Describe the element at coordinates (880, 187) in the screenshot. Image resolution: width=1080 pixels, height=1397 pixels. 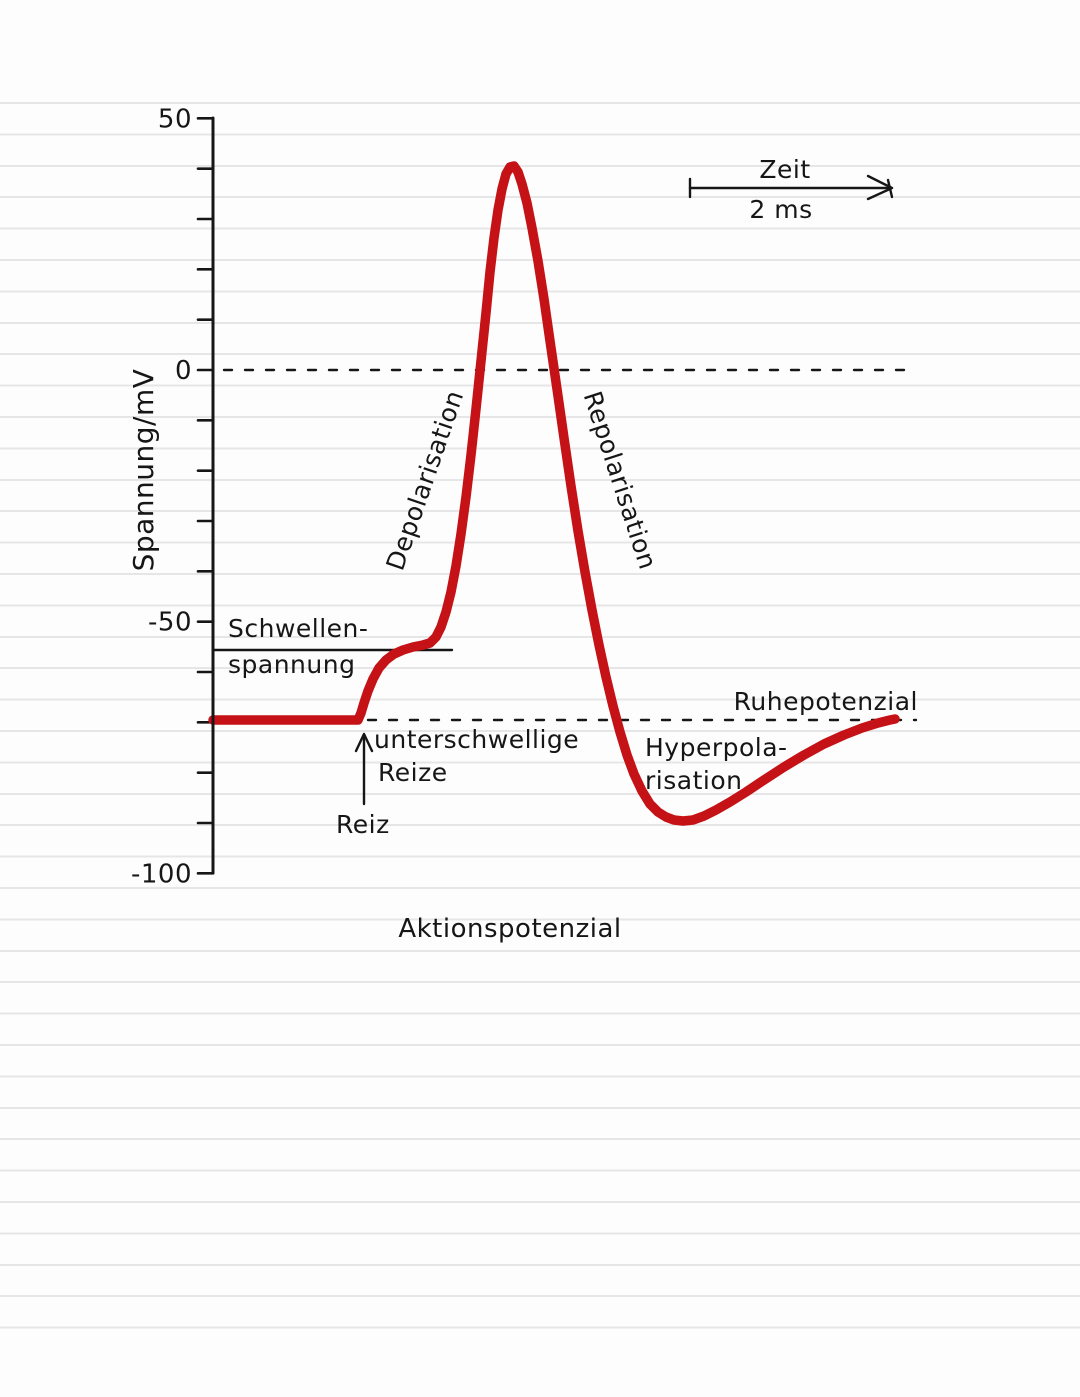
I see `arrow-right-icon` at that location.